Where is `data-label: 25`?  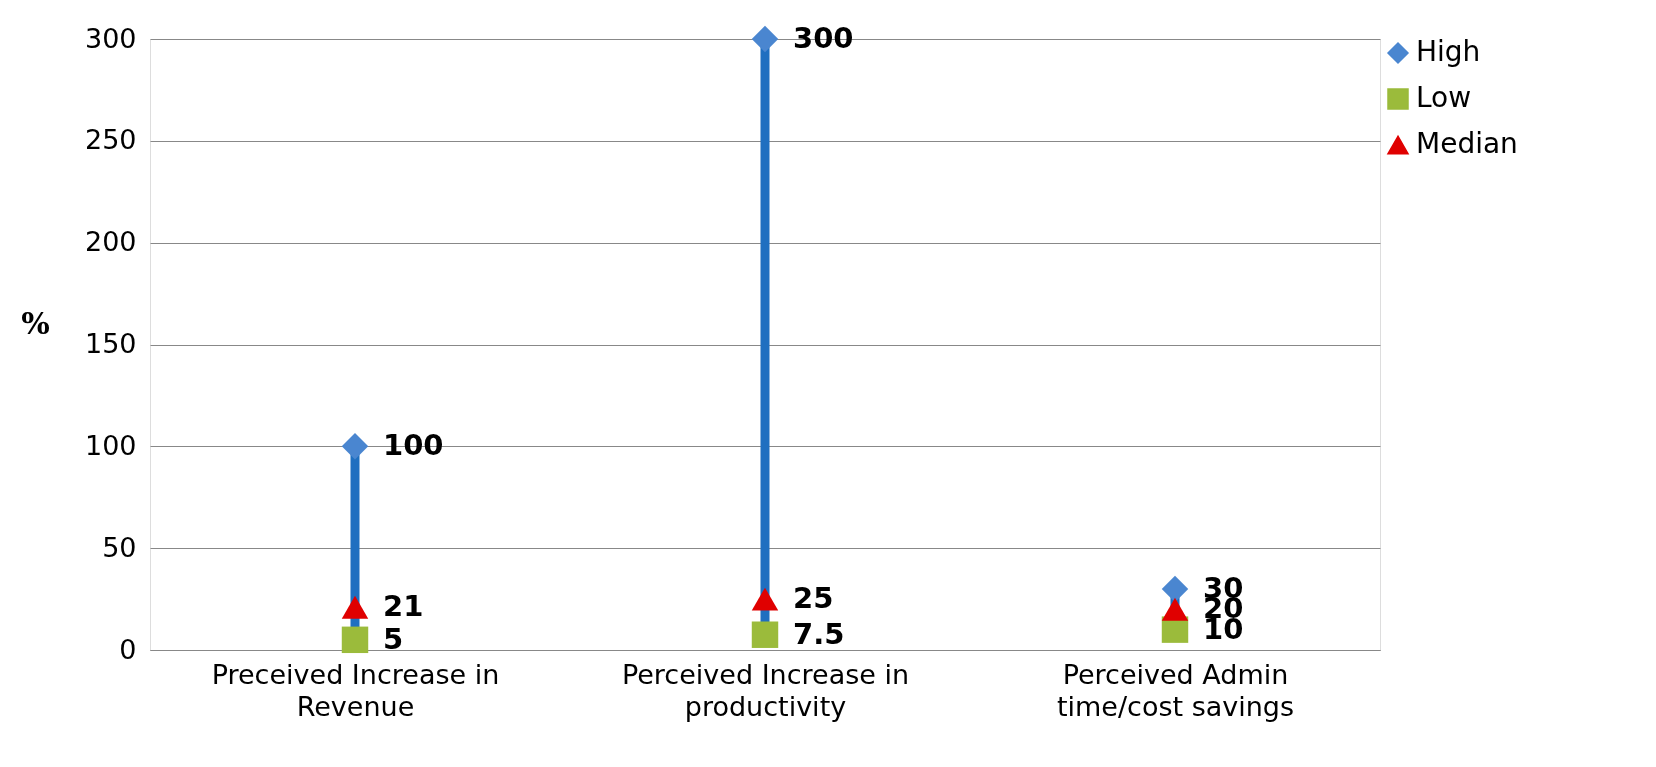
data-label: 25 is located at coordinates (813, 598).